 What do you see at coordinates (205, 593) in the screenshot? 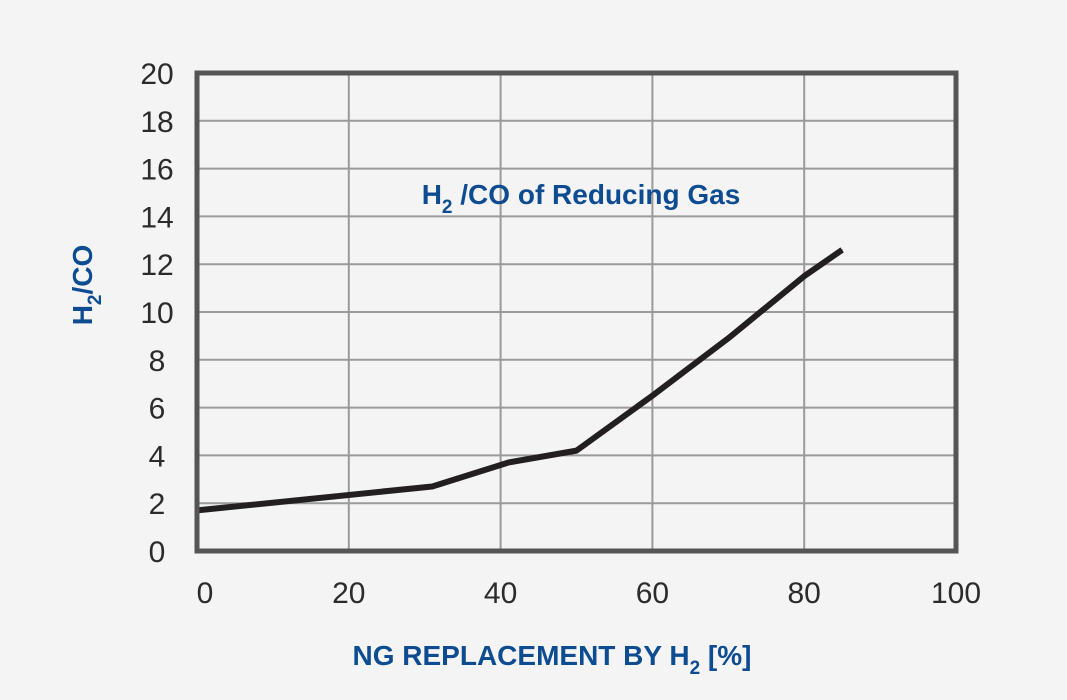
I see `x-tick-label: 0` at bounding box center [205, 593].